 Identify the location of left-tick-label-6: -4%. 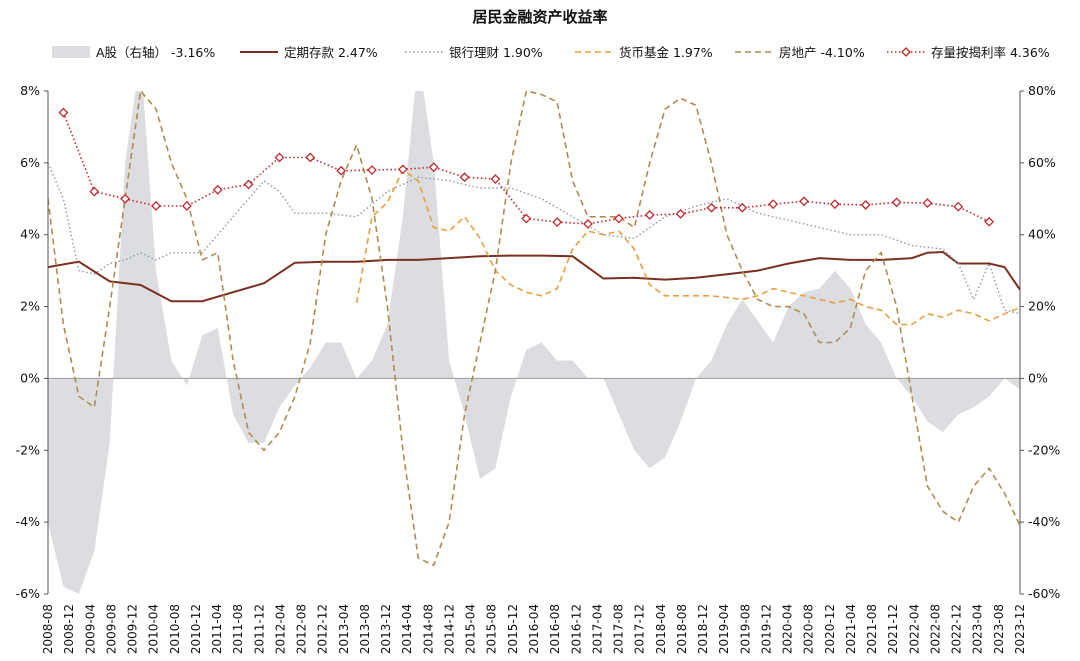
(28, 521).